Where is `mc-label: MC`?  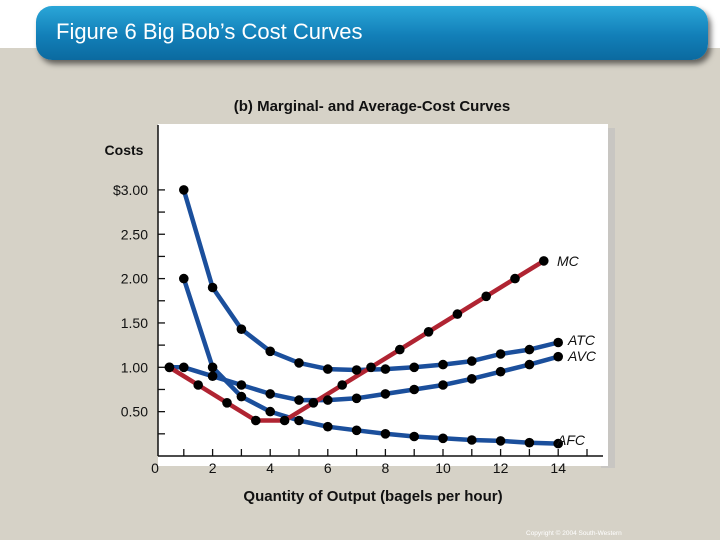
mc-label: MC is located at coordinates (568, 261).